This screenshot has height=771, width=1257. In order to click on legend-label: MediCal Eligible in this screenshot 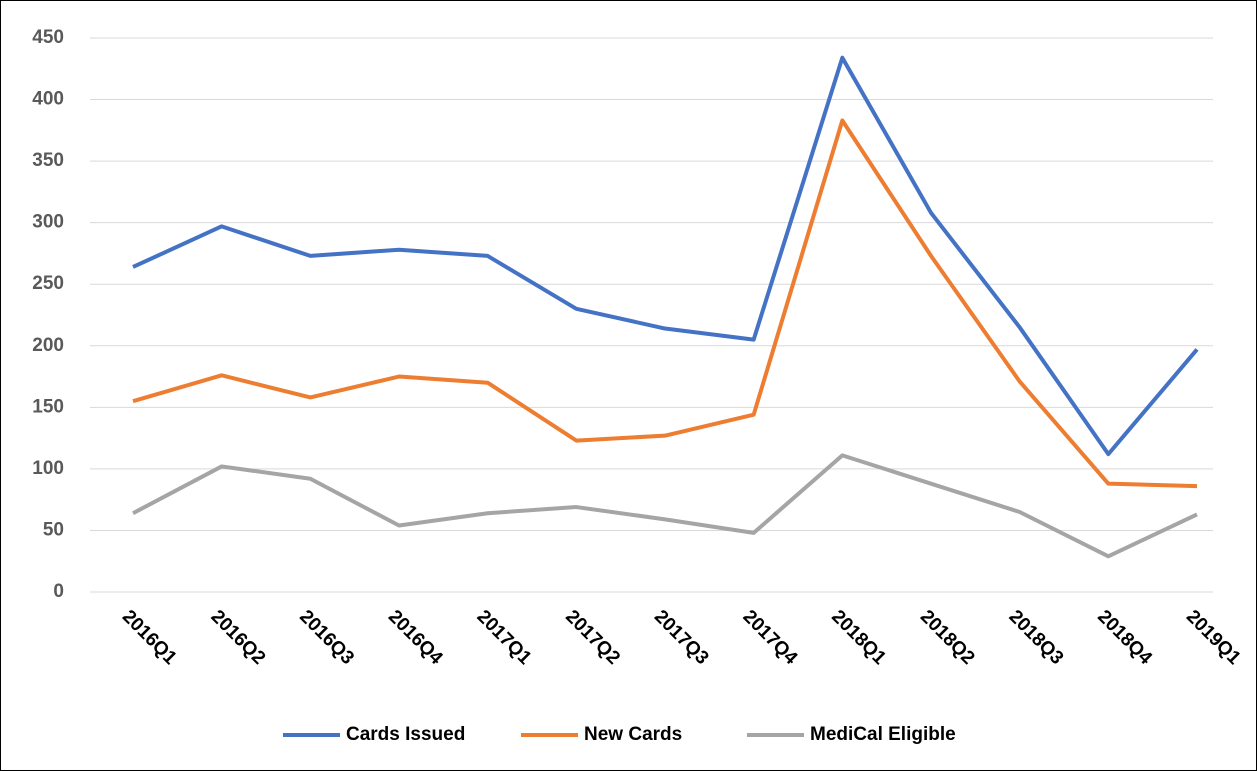, I will do `click(883, 734)`.